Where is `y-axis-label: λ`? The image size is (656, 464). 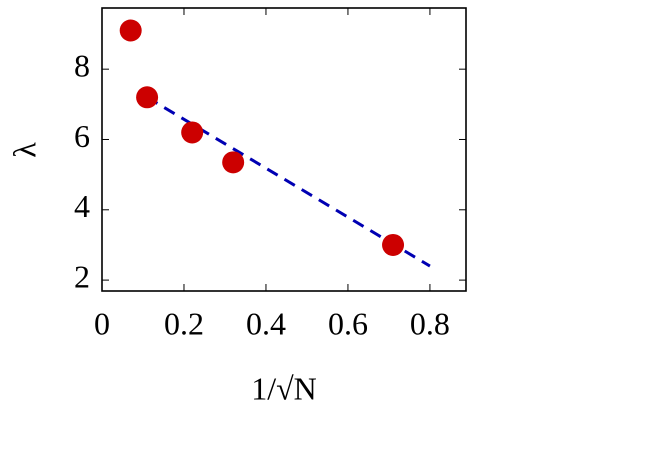 y-axis-label: λ is located at coordinates (24, 150).